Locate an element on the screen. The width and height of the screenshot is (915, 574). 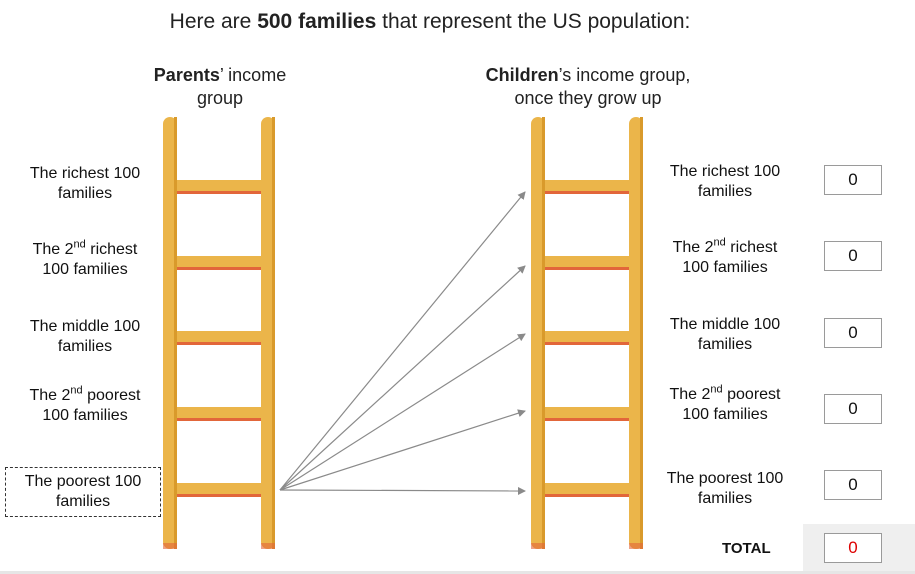
parent-row-middle: The middle 100 families is located at coordinates (85, 336).